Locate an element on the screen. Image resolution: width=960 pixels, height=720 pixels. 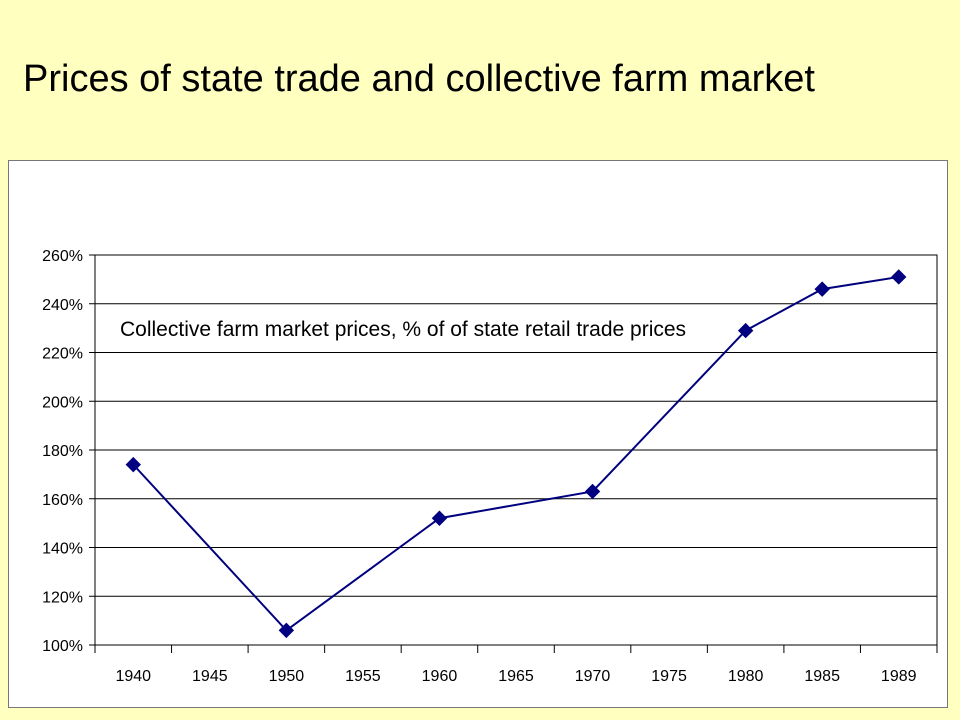
x-tick-label: 1950 is located at coordinates (287, 676).